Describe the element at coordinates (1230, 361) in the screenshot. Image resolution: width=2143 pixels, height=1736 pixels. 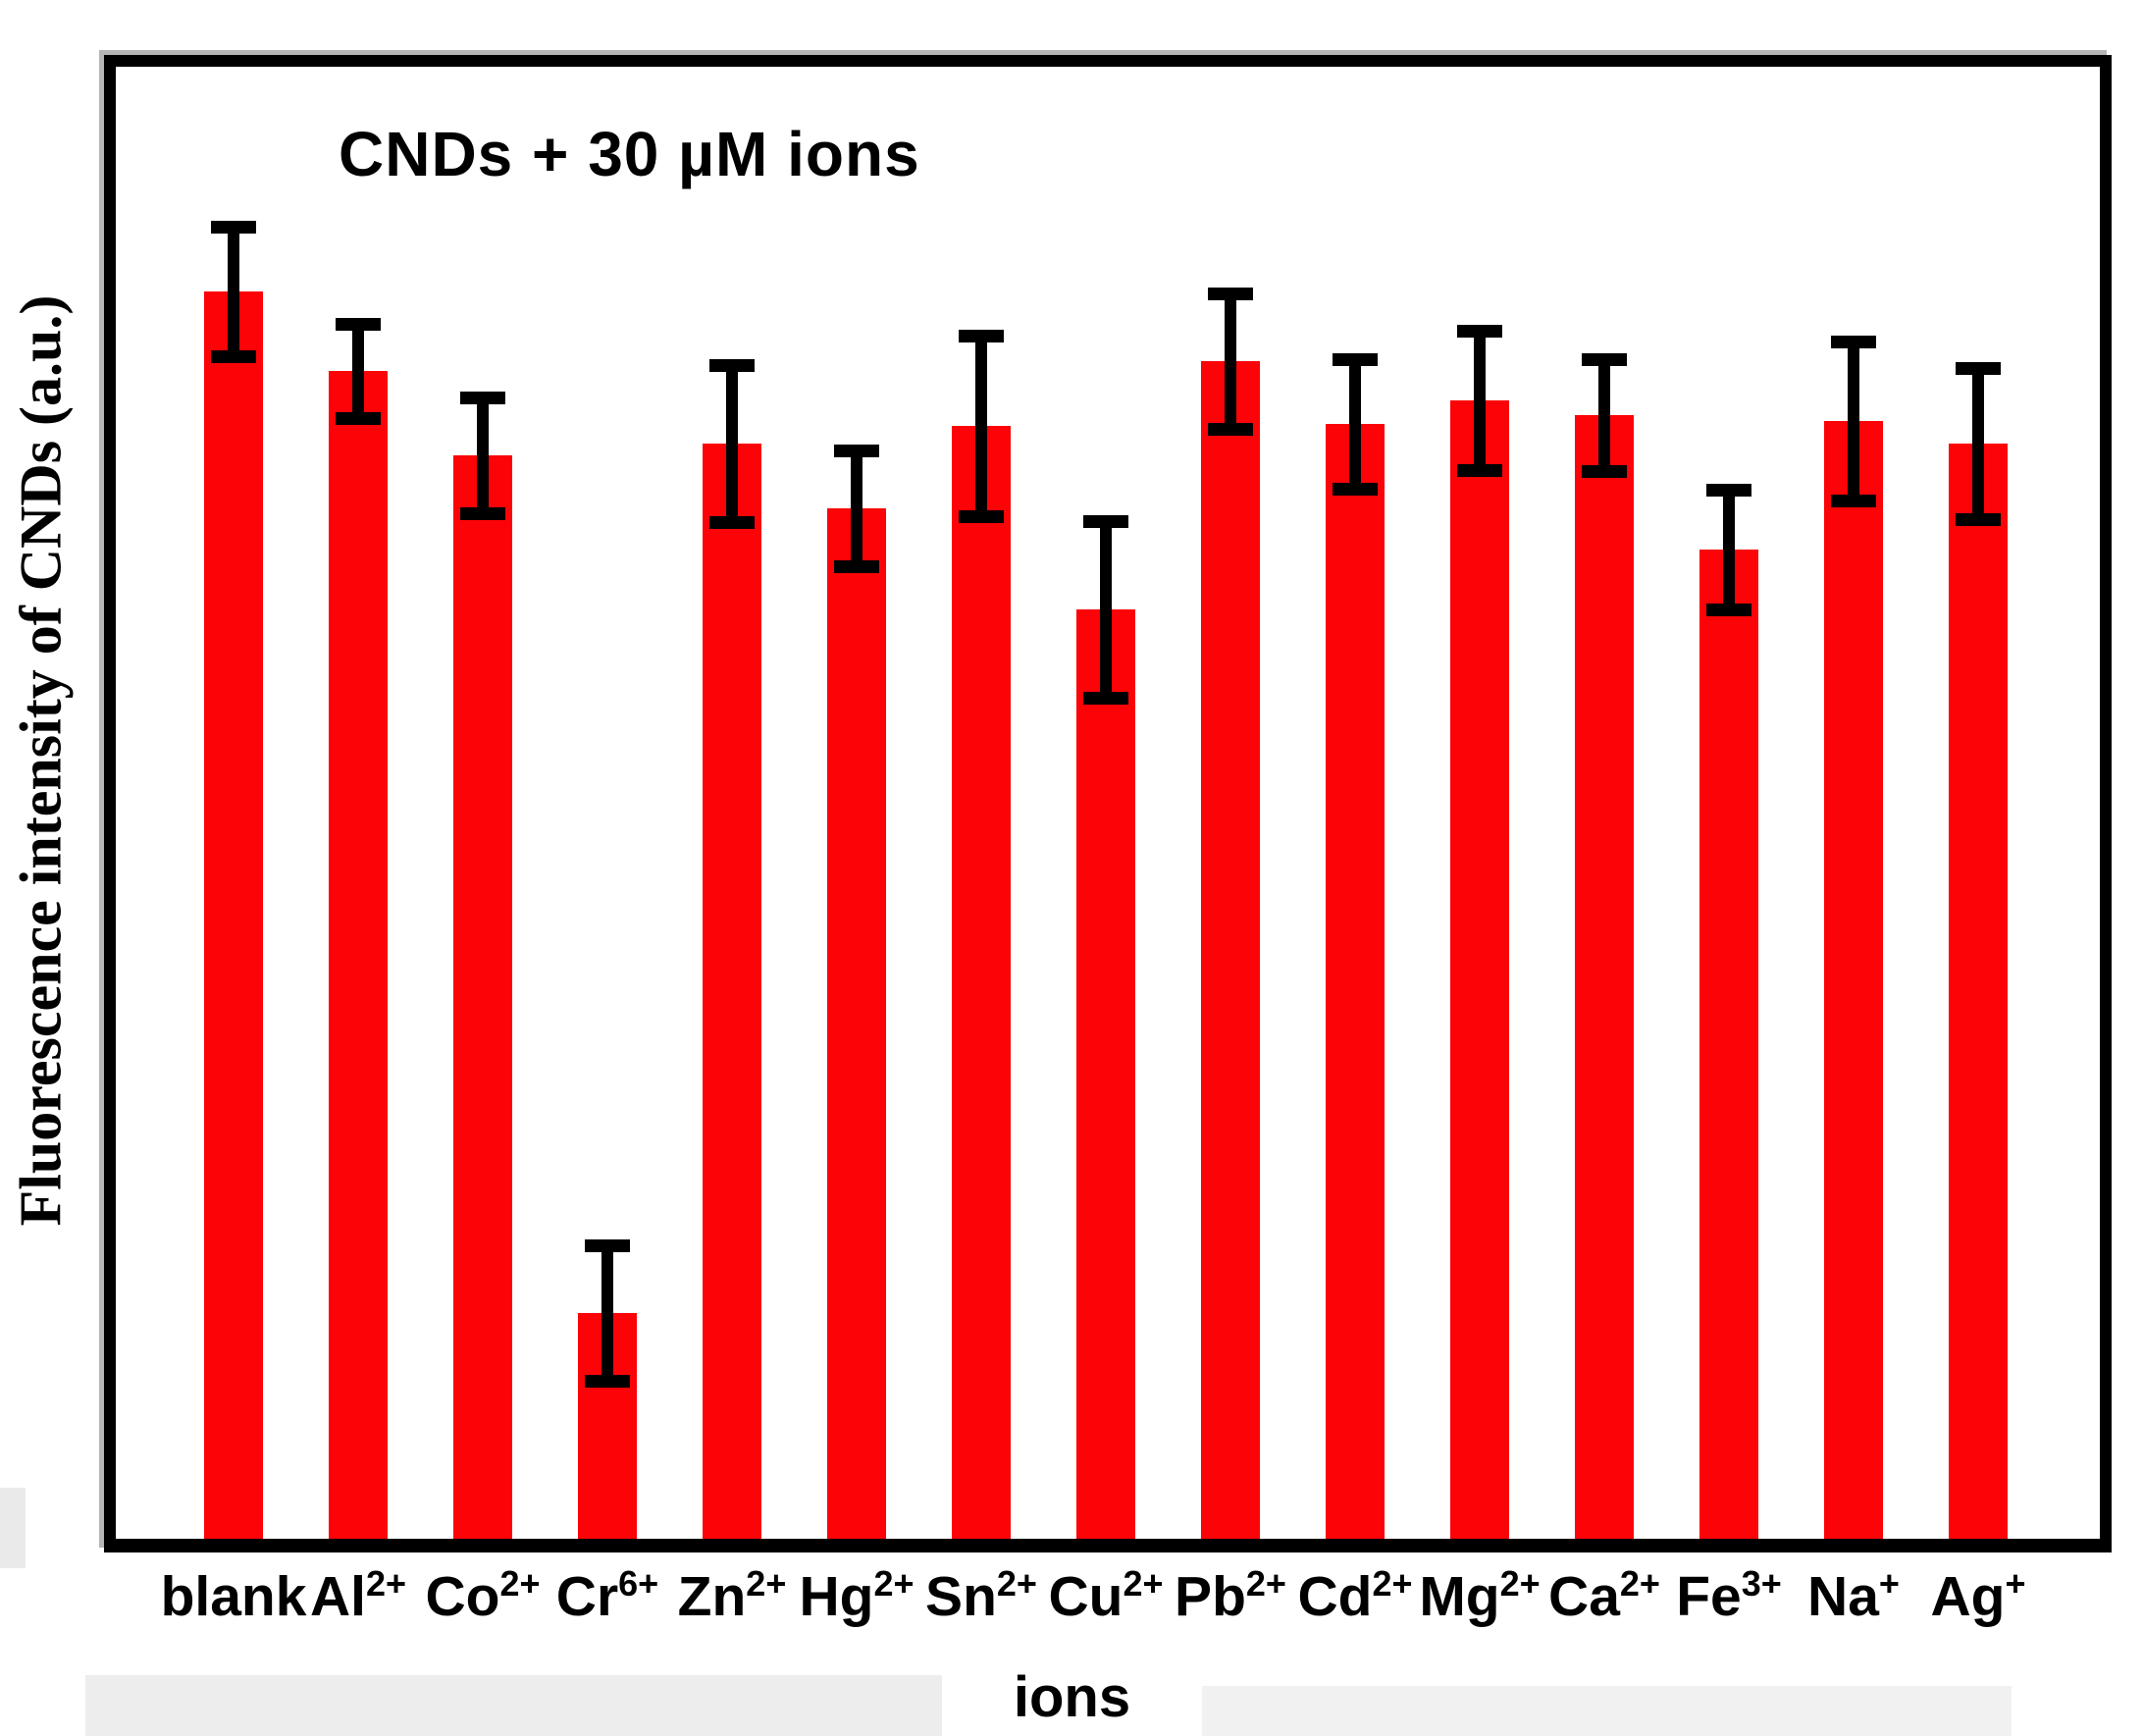
I see `error-bar-Pb2+` at that location.